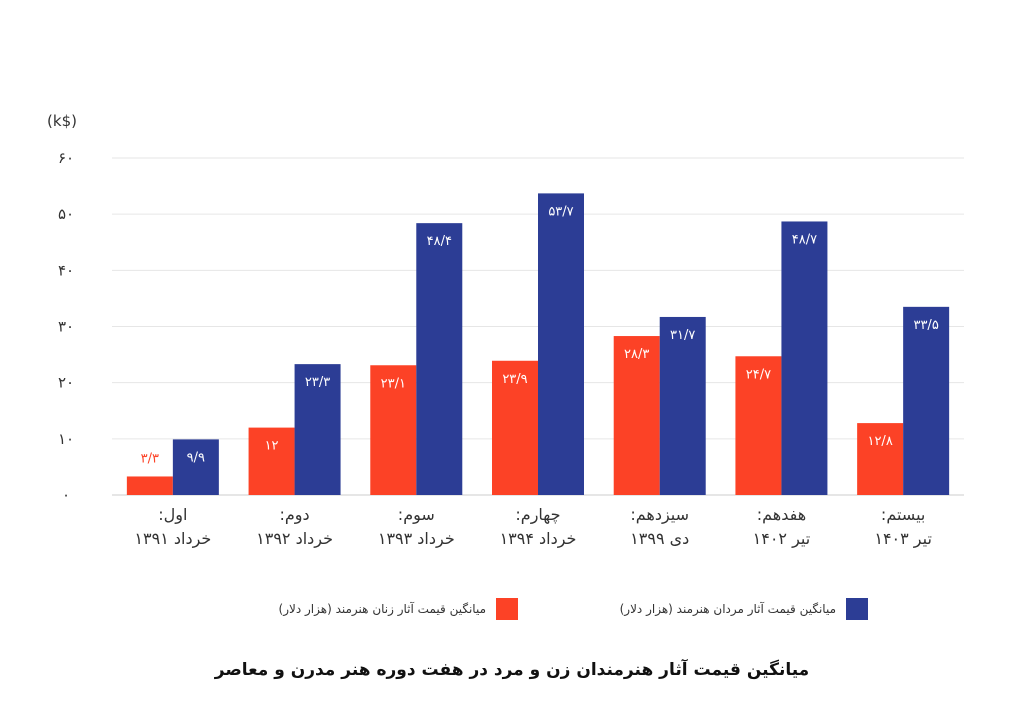  I want to click on x-tick-label: تیر ۱۴۰۲, so click(782, 539).